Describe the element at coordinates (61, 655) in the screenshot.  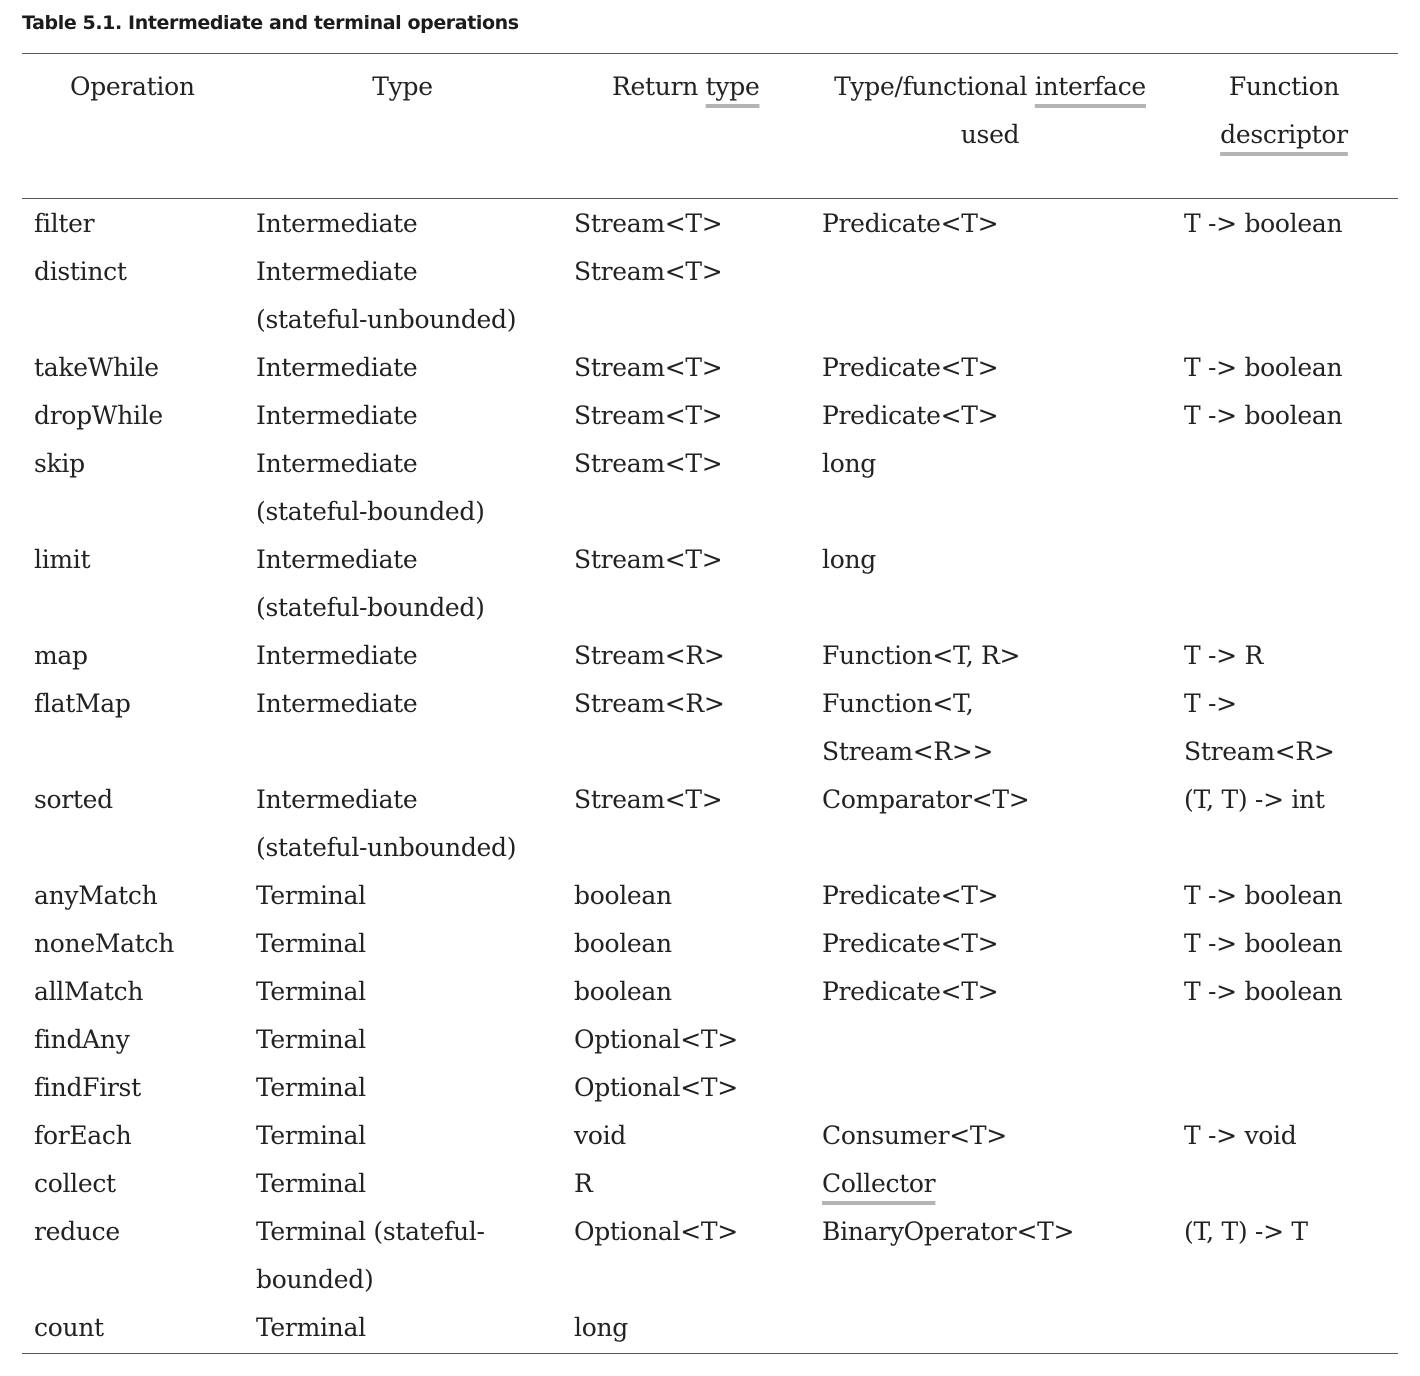
I see `cell-operation: map` at that location.